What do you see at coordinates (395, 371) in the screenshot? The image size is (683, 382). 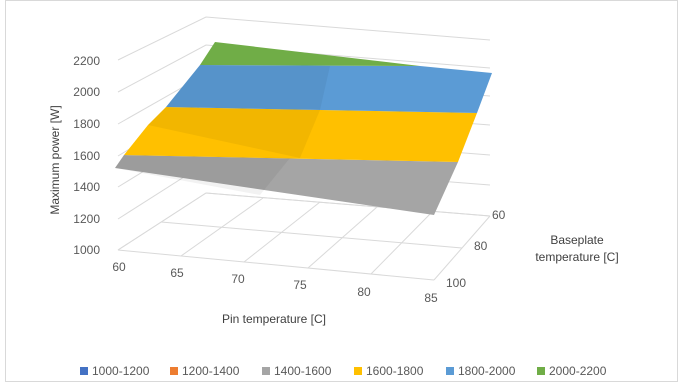 I see `legend-label: 1600-1800` at bounding box center [395, 371].